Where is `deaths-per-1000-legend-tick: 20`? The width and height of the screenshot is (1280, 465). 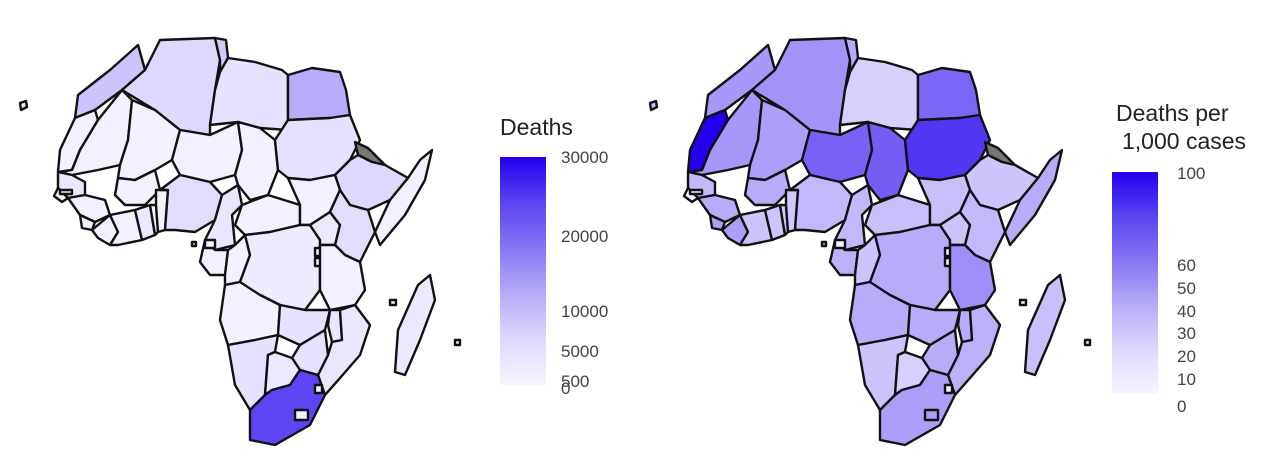
deaths-per-1000-legend-tick: 20 is located at coordinates (1186, 356).